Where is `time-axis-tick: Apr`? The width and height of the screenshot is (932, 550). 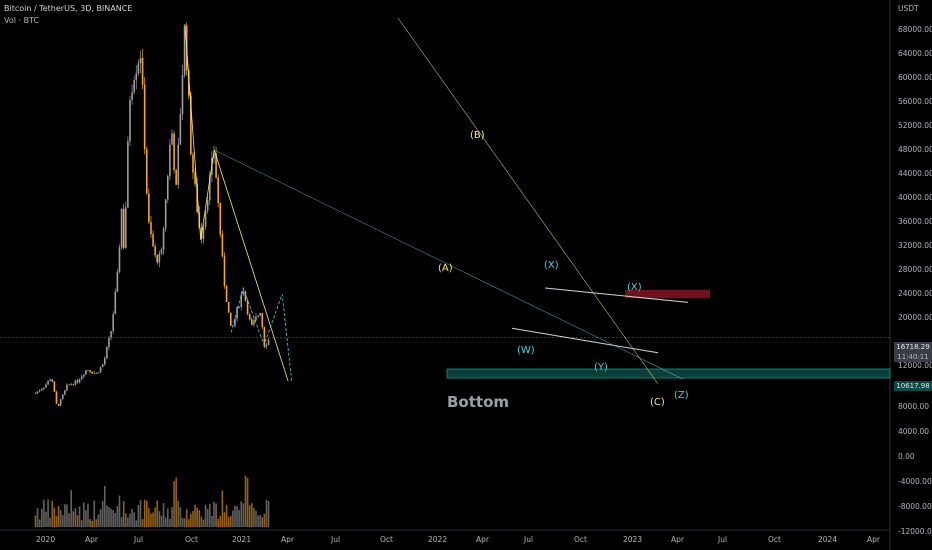 time-axis-tick: Apr is located at coordinates (287, 539).